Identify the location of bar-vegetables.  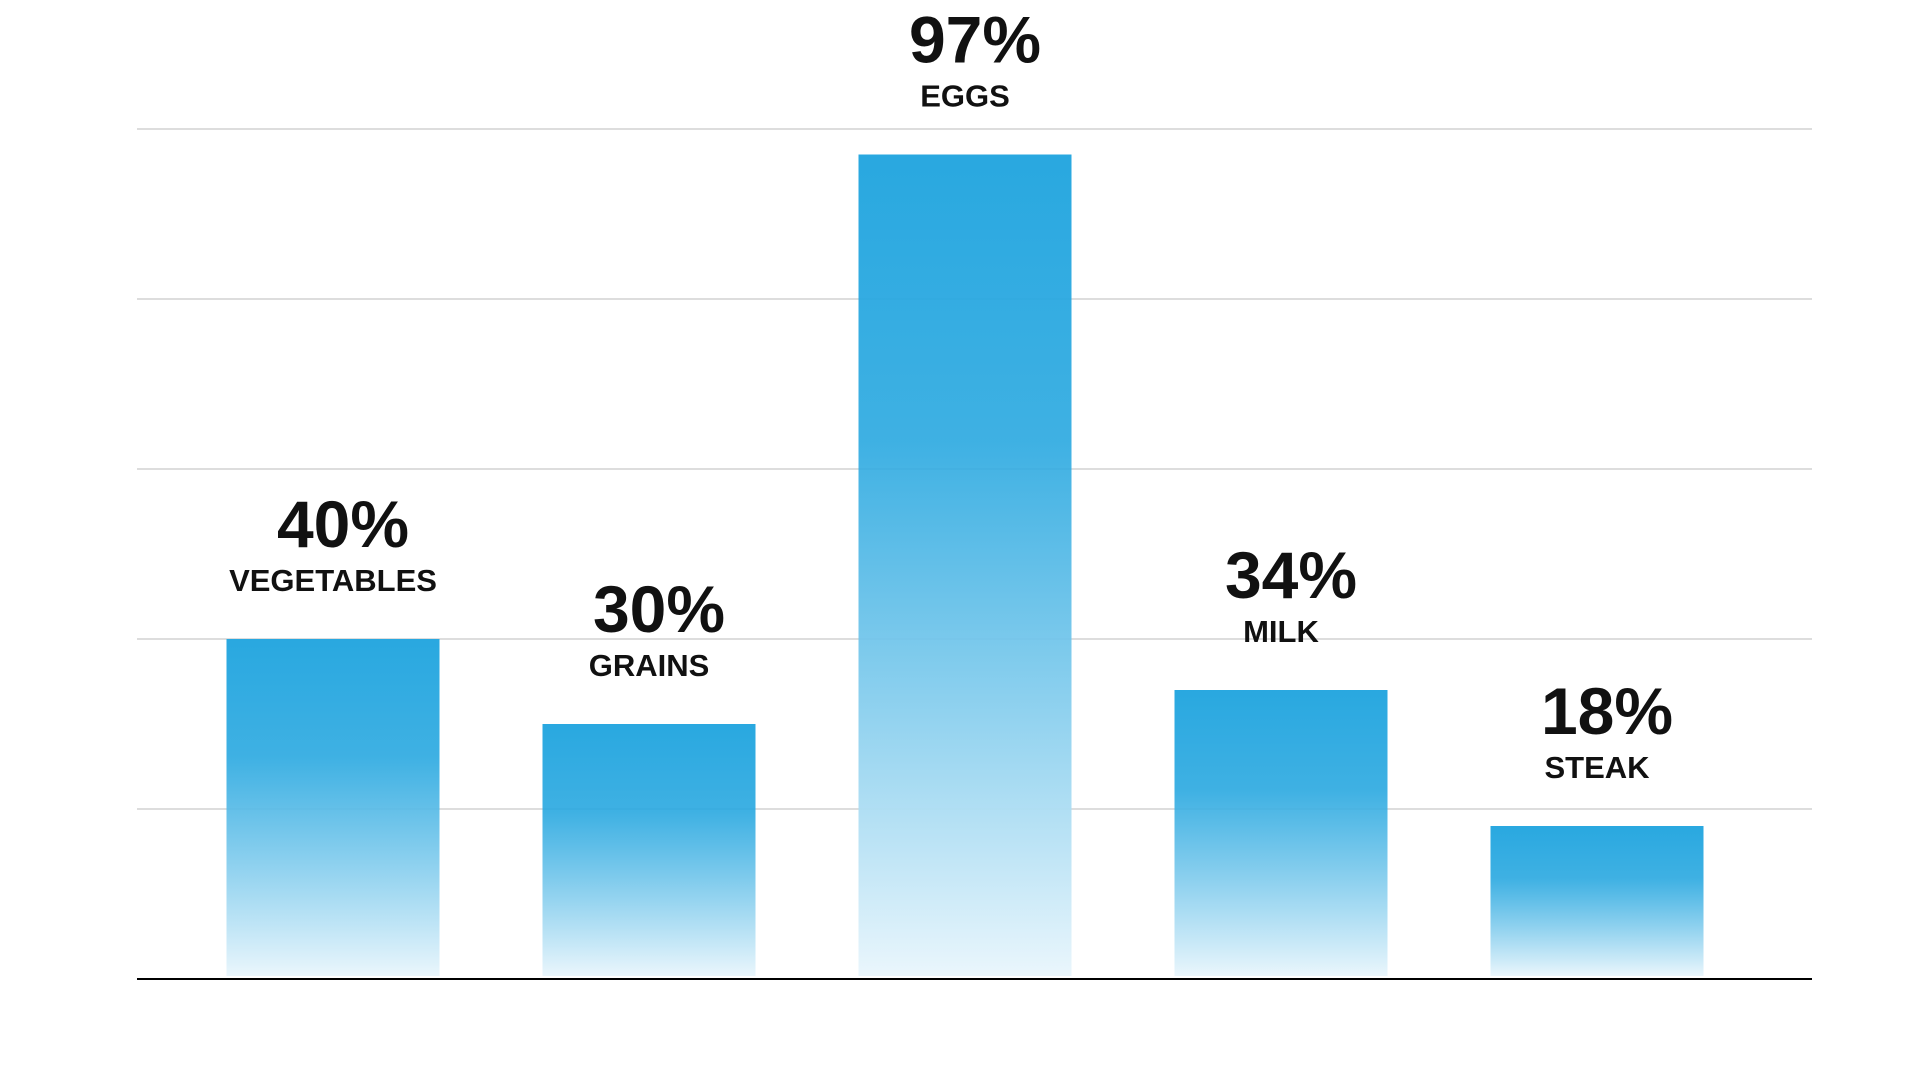
(333, 807).